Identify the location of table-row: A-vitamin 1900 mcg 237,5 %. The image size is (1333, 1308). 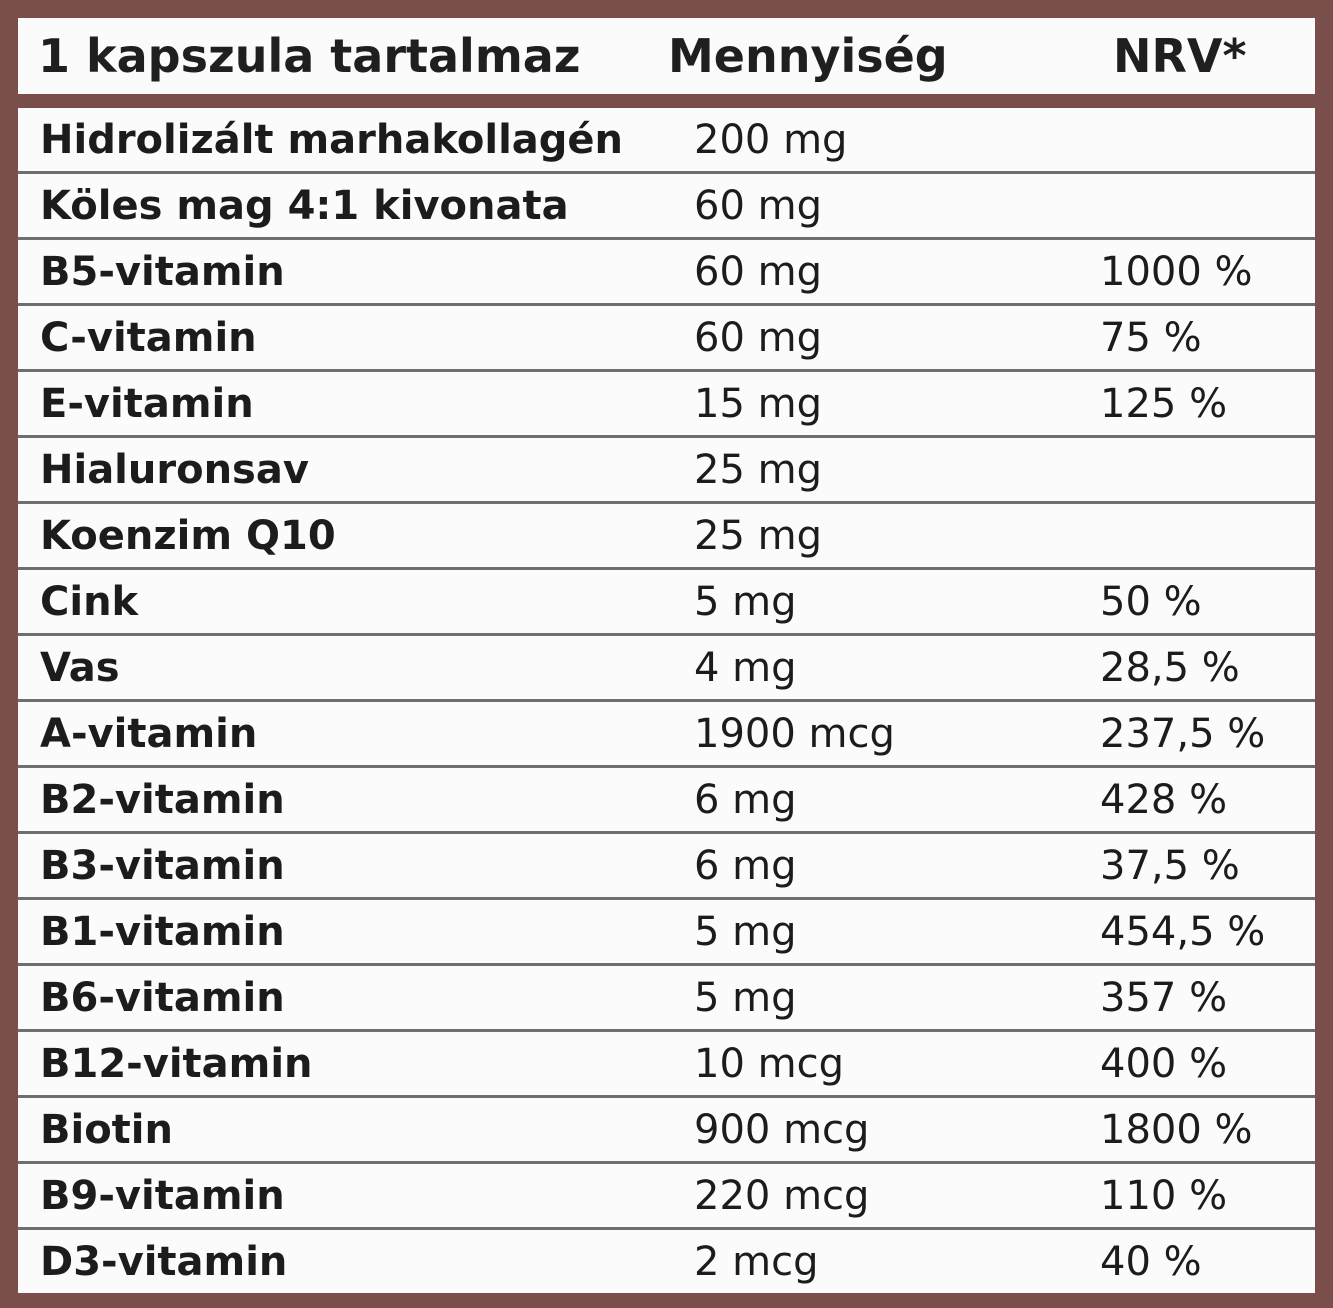
(666, 735).